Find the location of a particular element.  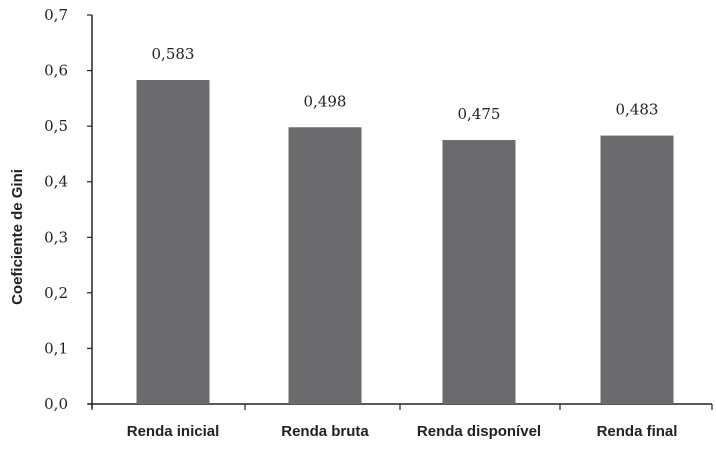

y-axis-title: Coeficiente de Gini is located at coordinates (17, 237).